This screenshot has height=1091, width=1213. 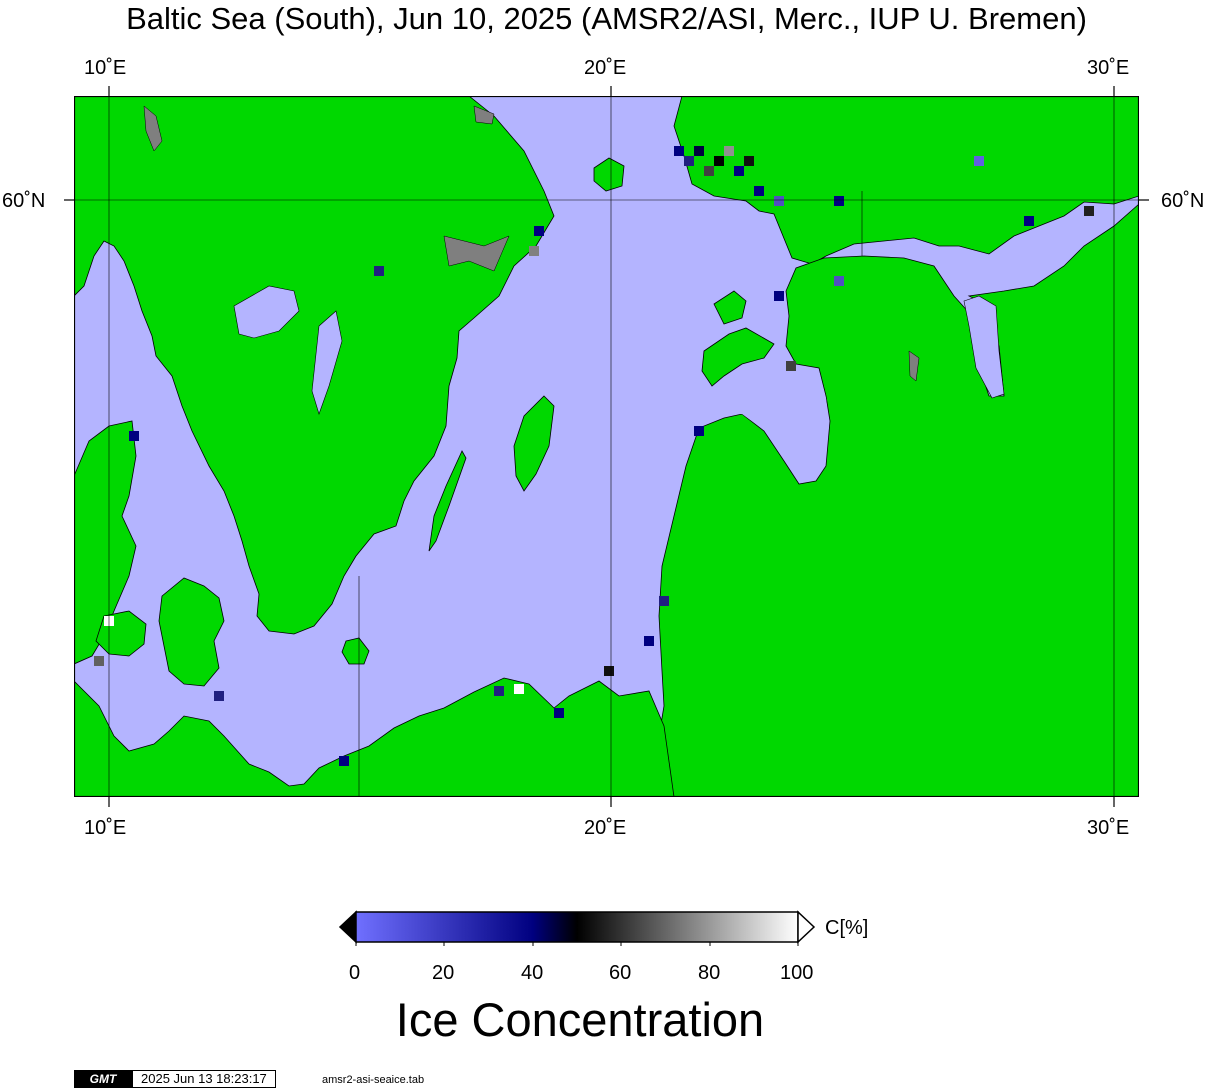 What do you see at coordinates (605, 828) in the screenshot?
I see `lon-tick-label-bottom: 20˚E` at bounding box center [605, 828].